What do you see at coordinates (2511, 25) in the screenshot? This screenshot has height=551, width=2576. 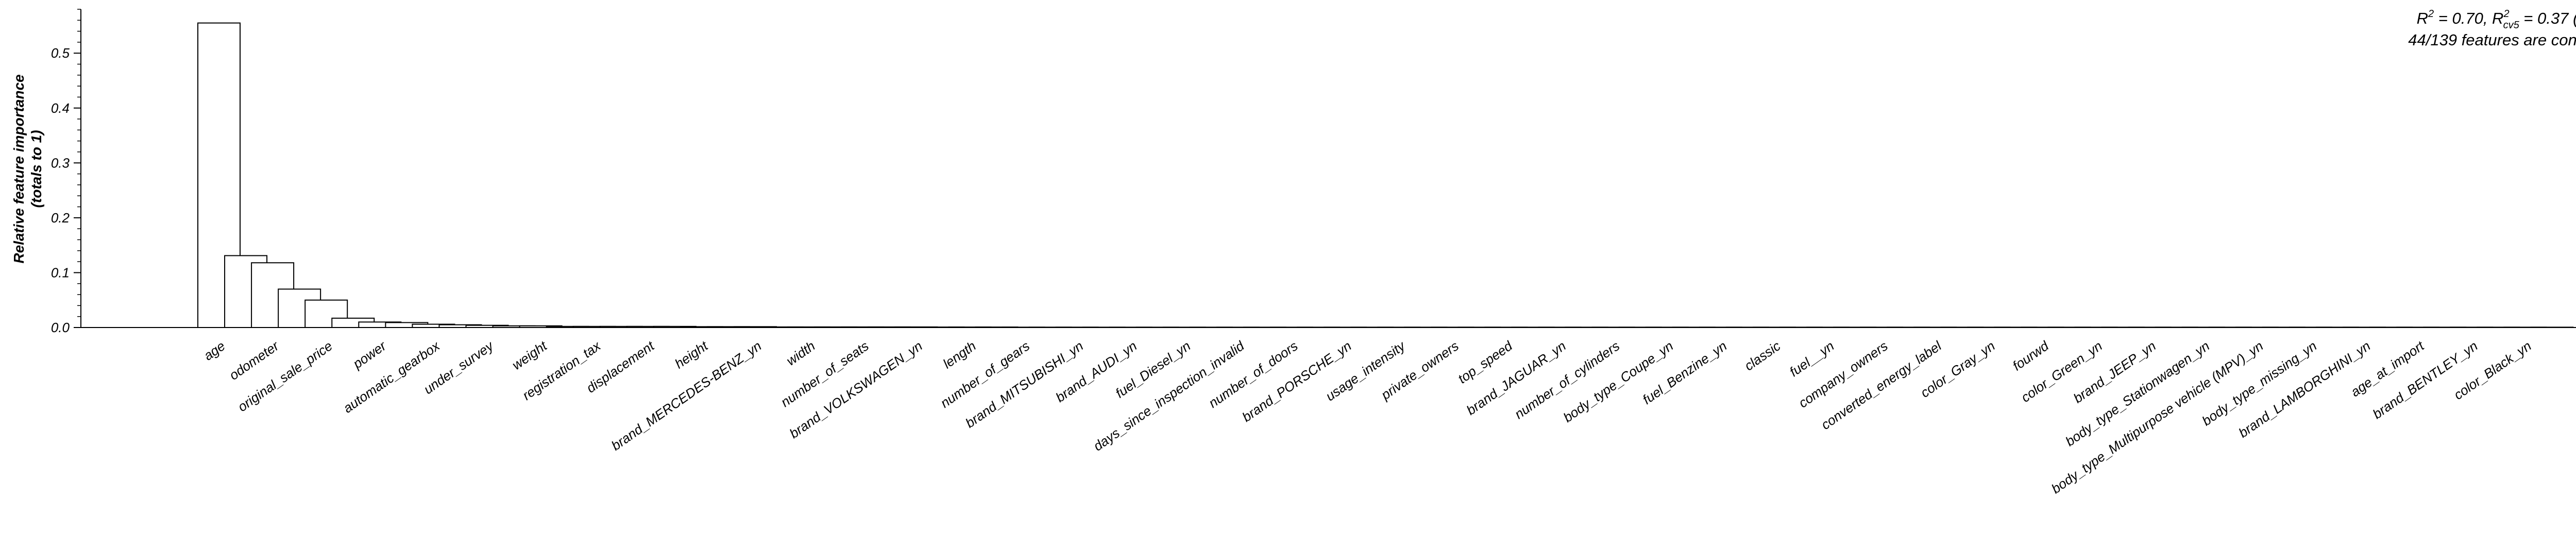 I see `rcv-subscript: cv5` at bounding box center [2511, 25].